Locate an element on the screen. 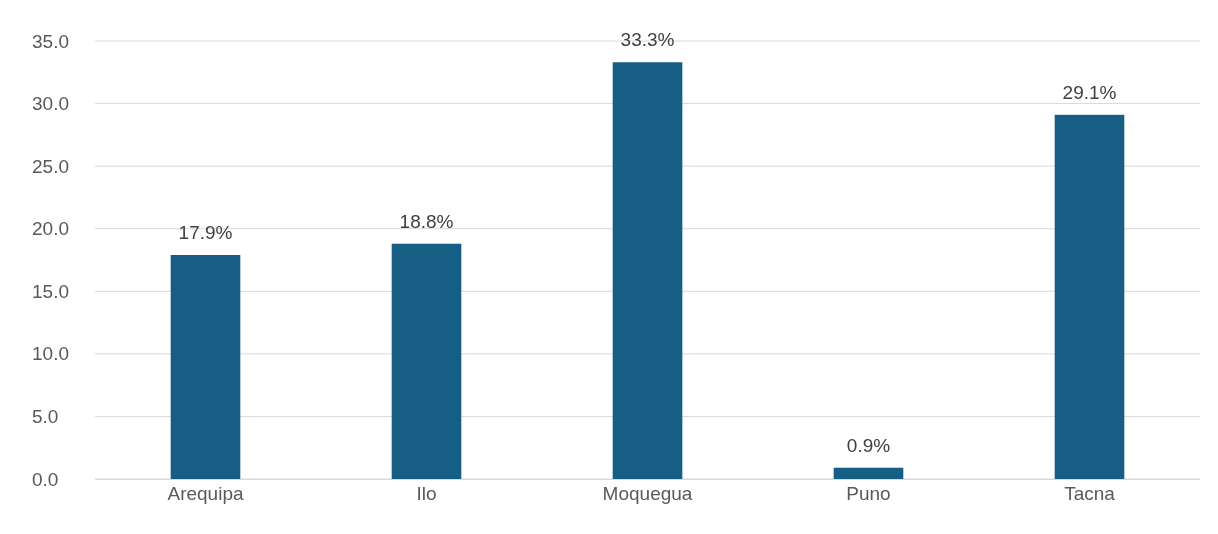 The image size is (1218, 534). y-tick-label: 25.0 is located at coordinates (50, 166).